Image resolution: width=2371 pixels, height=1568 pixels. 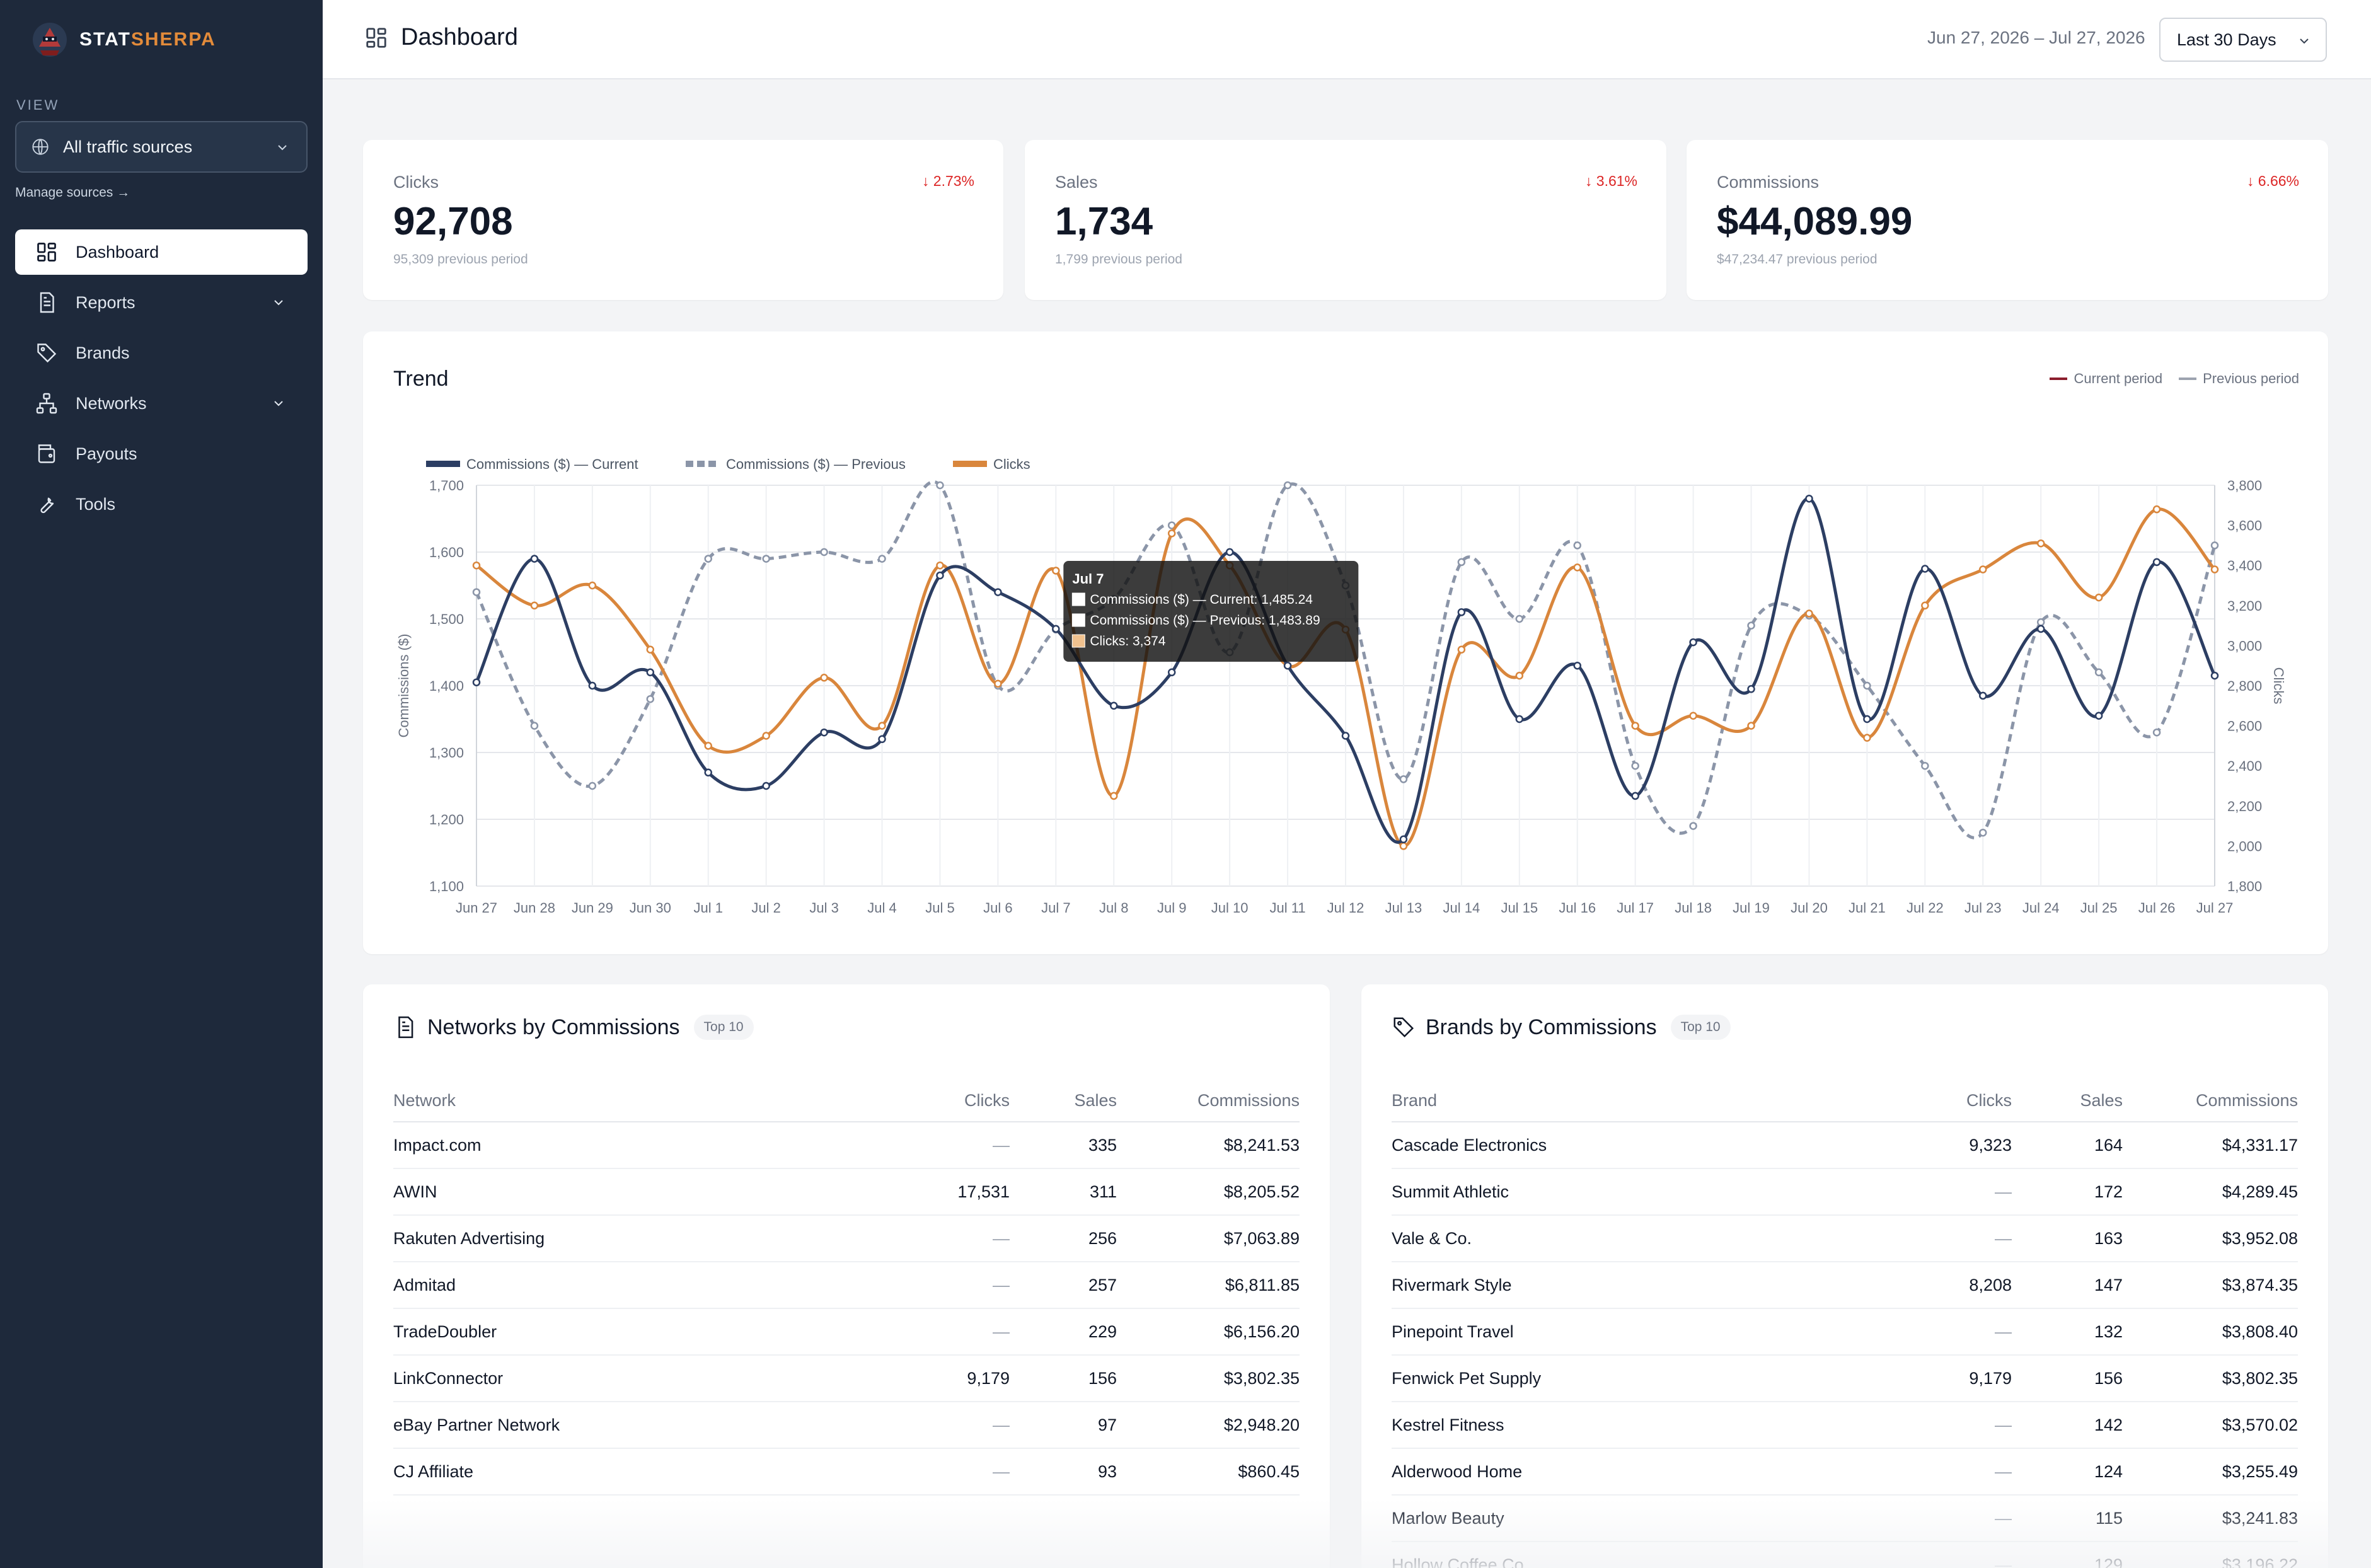 I want to click on stat-value: 1,734, so click(x=1104, y=222).